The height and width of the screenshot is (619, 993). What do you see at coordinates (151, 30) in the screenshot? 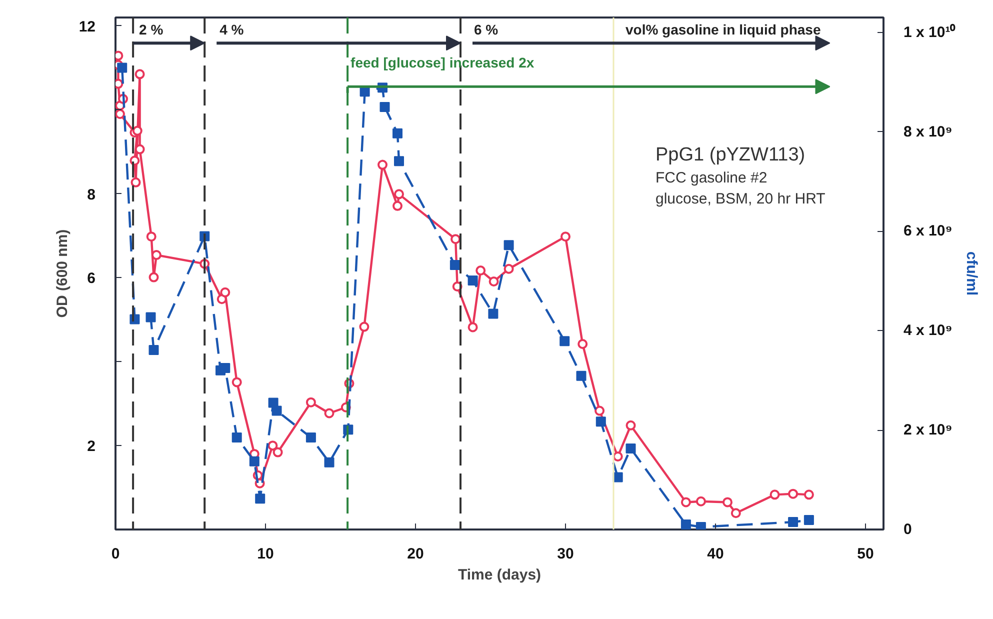
I see `annotation: 2 %` at bounding box center [151, 30].